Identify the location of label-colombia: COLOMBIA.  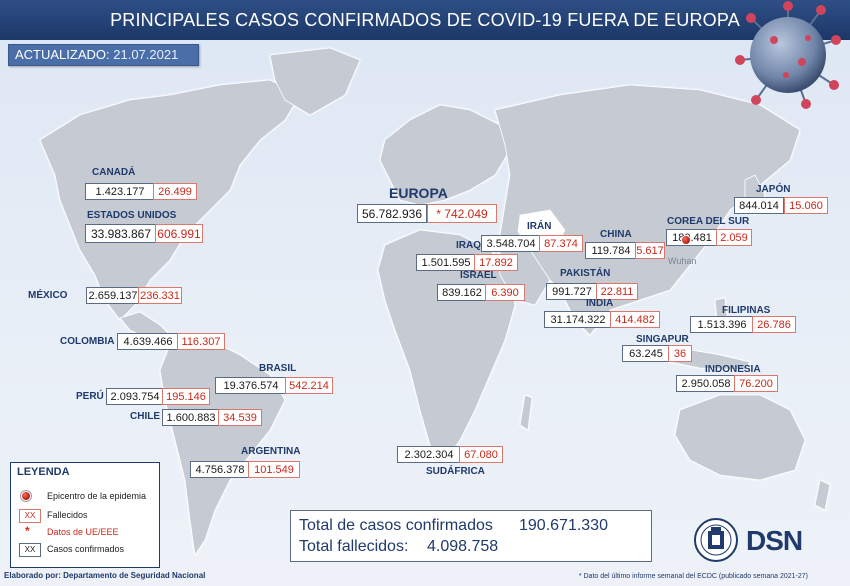
(87, 341).